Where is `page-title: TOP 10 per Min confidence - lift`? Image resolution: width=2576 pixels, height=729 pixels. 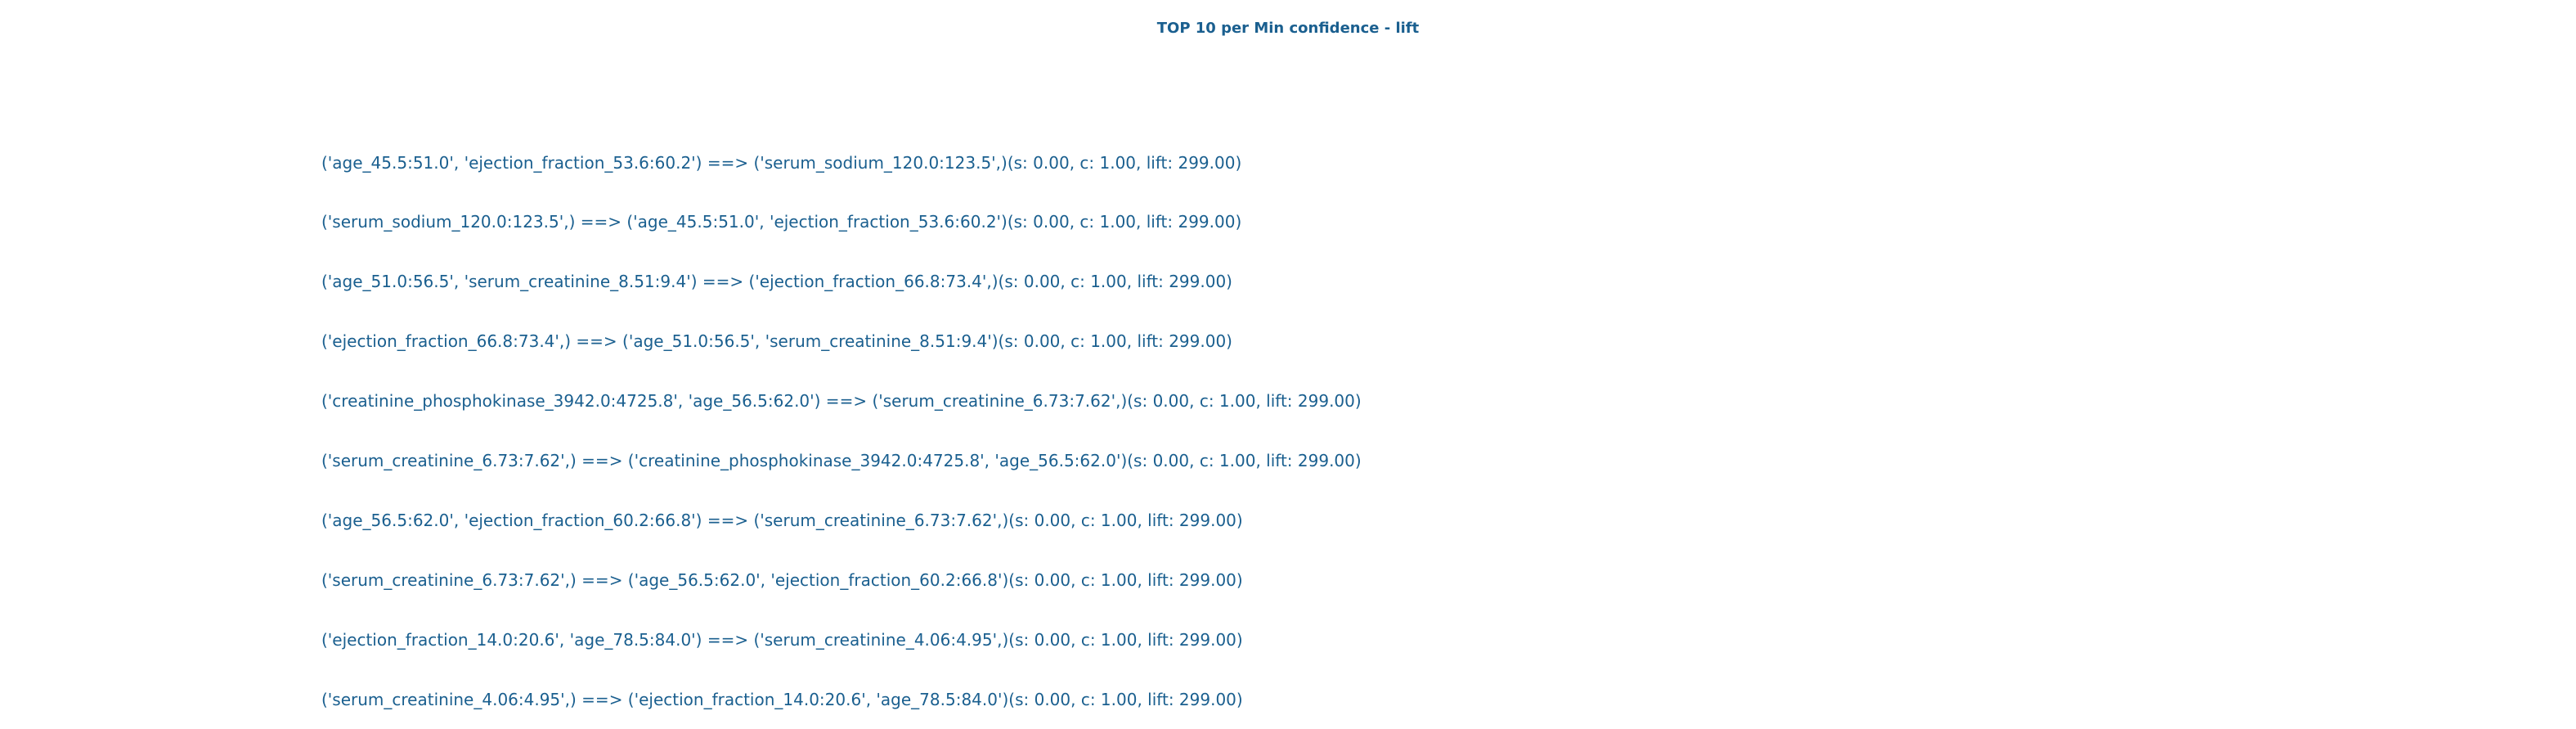 page-title: TOP 10 per Min confidence - lift is located at coordinates (1288, 29).